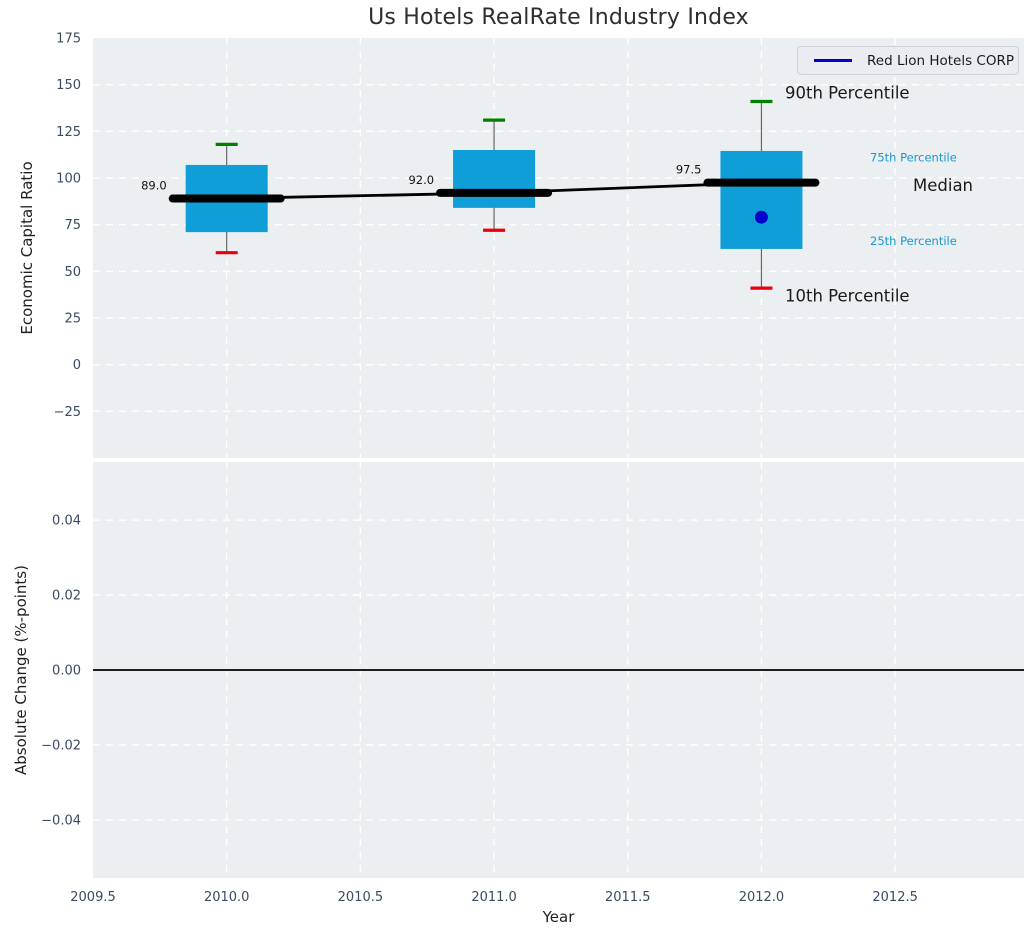 Image resolution: width=1034 pixels, height=942 pixels. Describe the element at coordinates (628, 897) in the screenshot. I see `xtick-label: 2011.5` at that location.